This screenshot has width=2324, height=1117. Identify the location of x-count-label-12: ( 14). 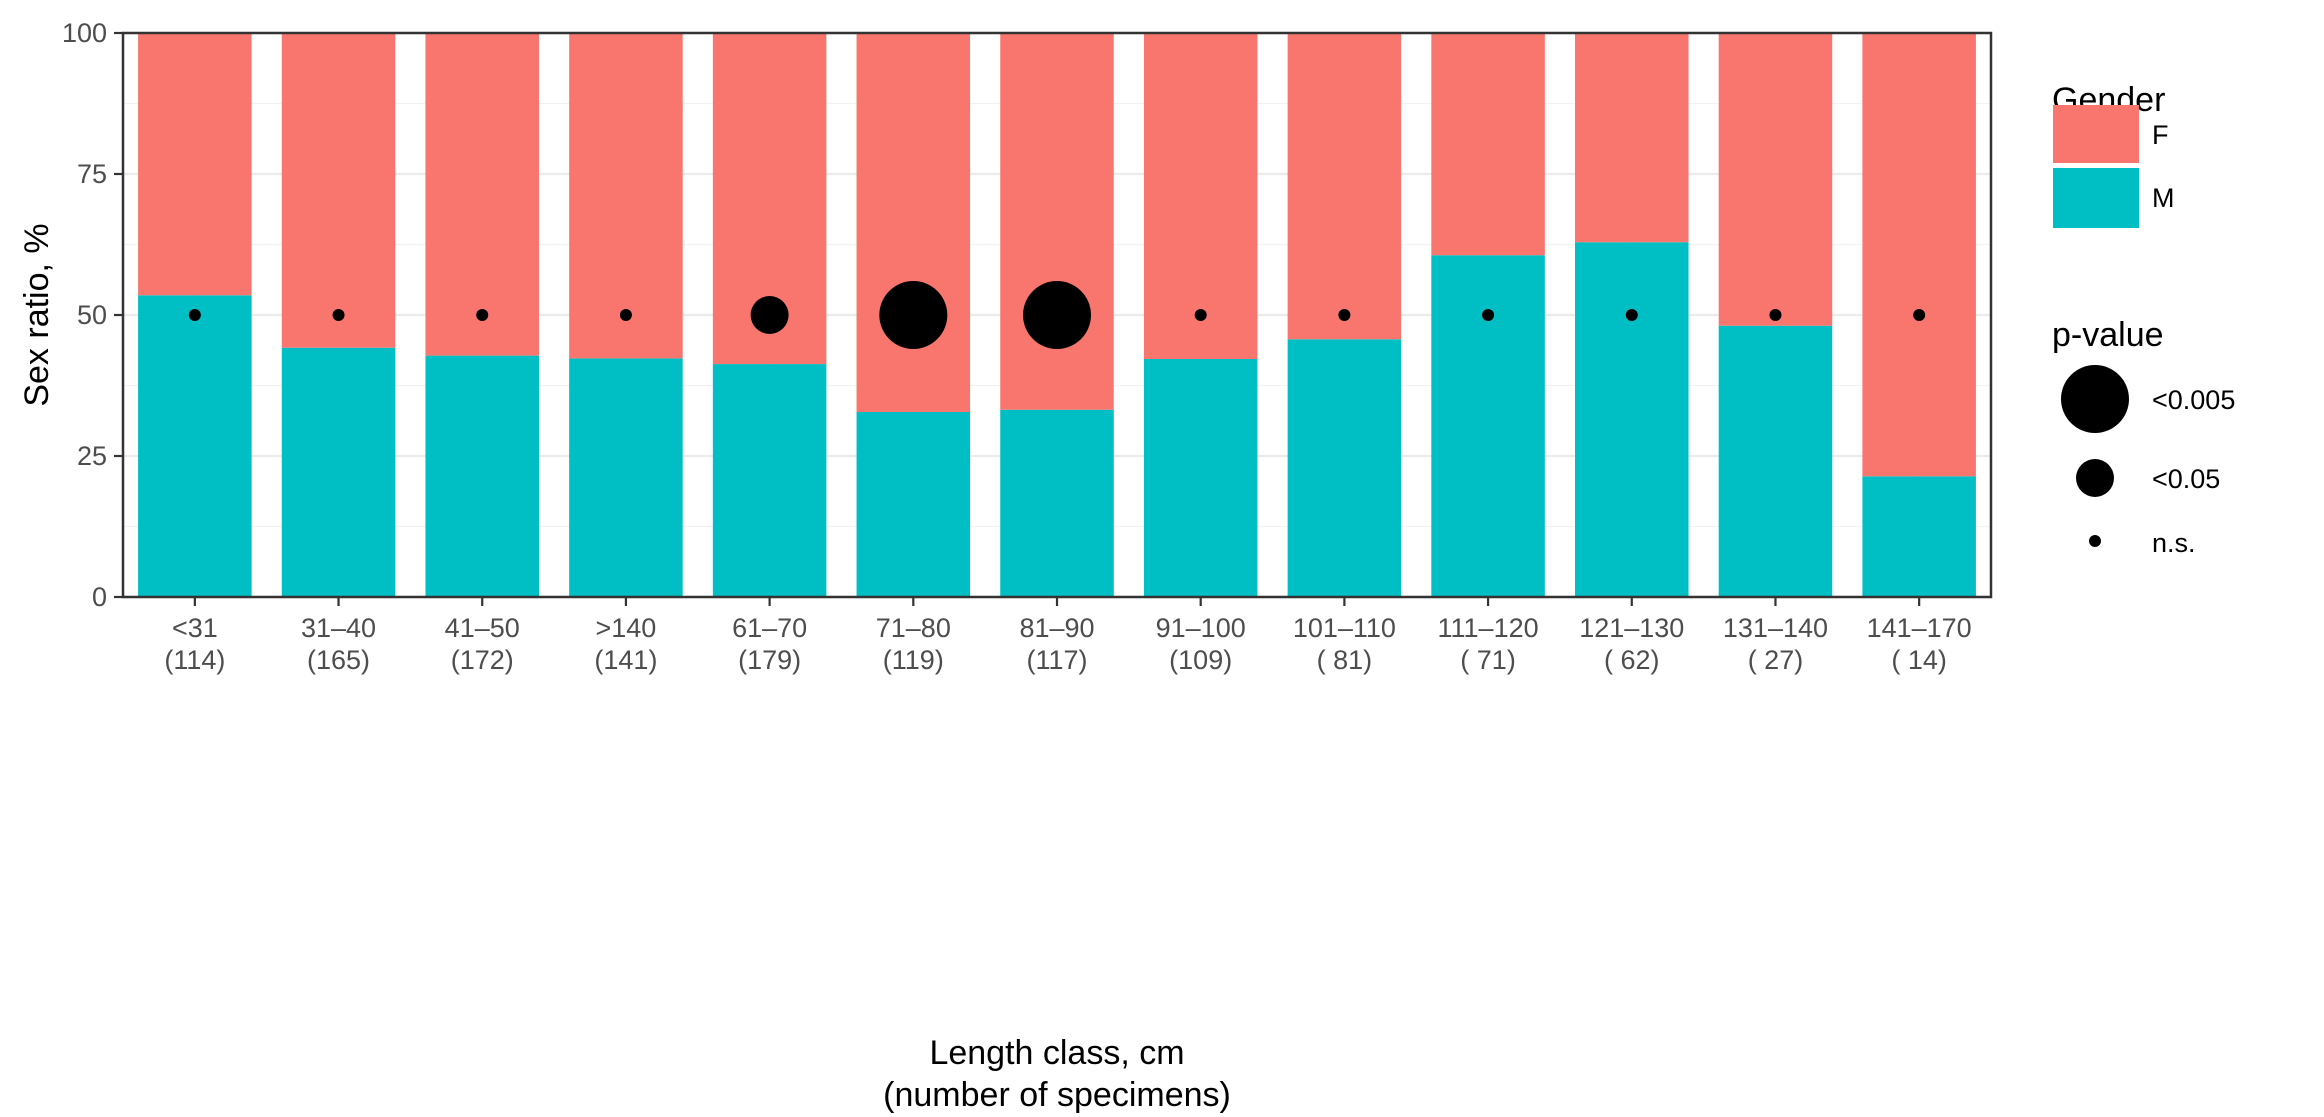
(1919, 660).